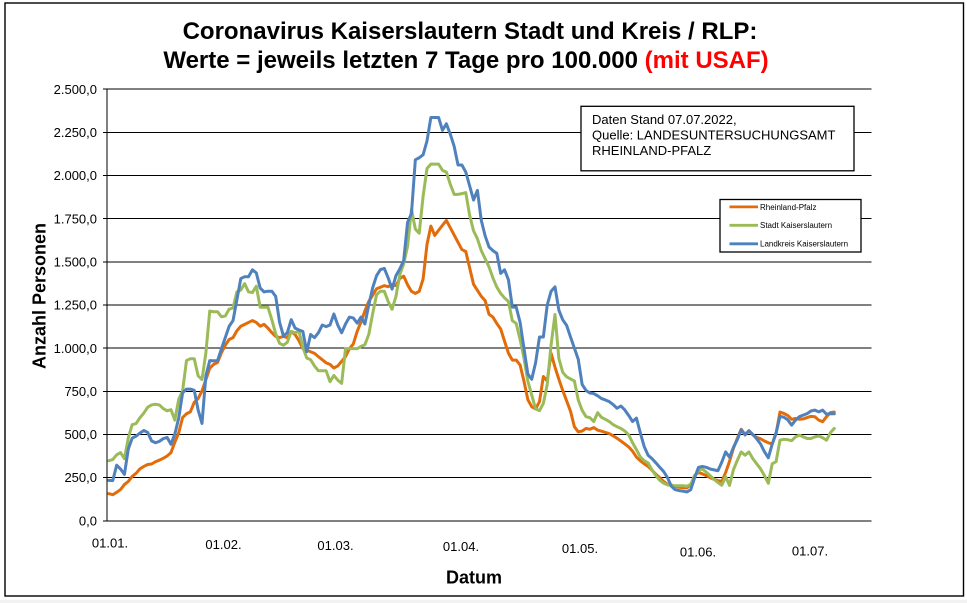  I want to click on svg-text: 01.05., so click(580, 548).